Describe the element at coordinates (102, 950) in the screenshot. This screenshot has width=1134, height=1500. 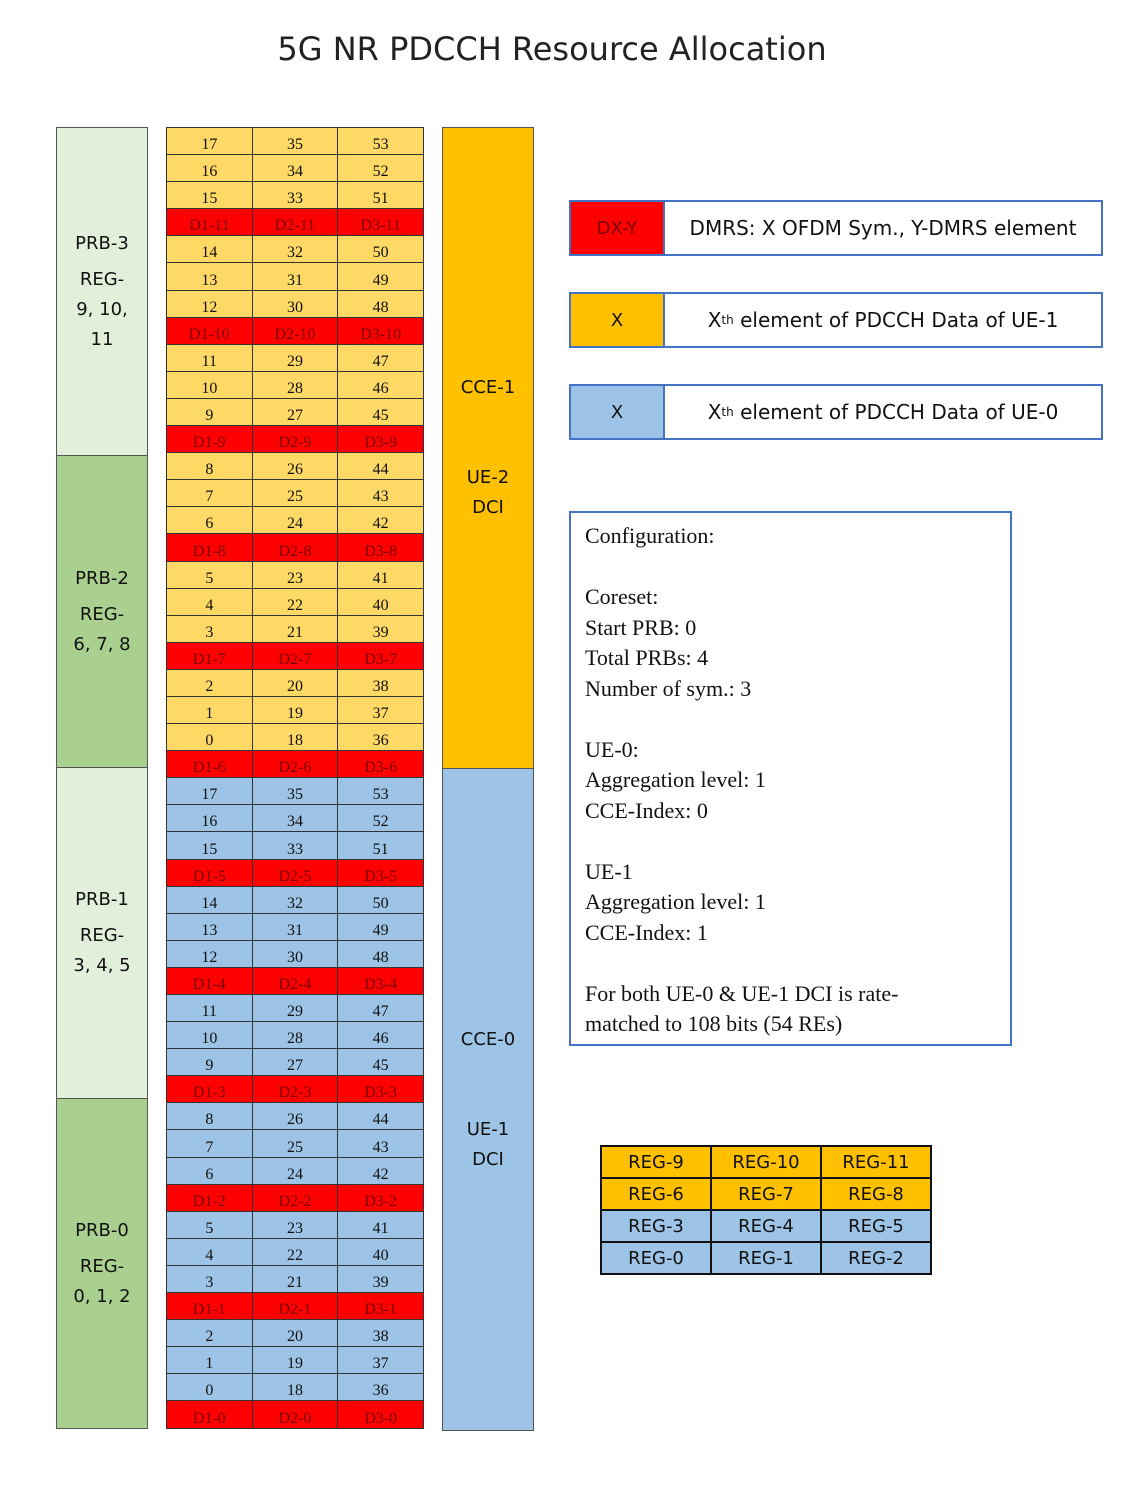
I see `prb-reg-list: REG- 3, 4, 5` at that location.